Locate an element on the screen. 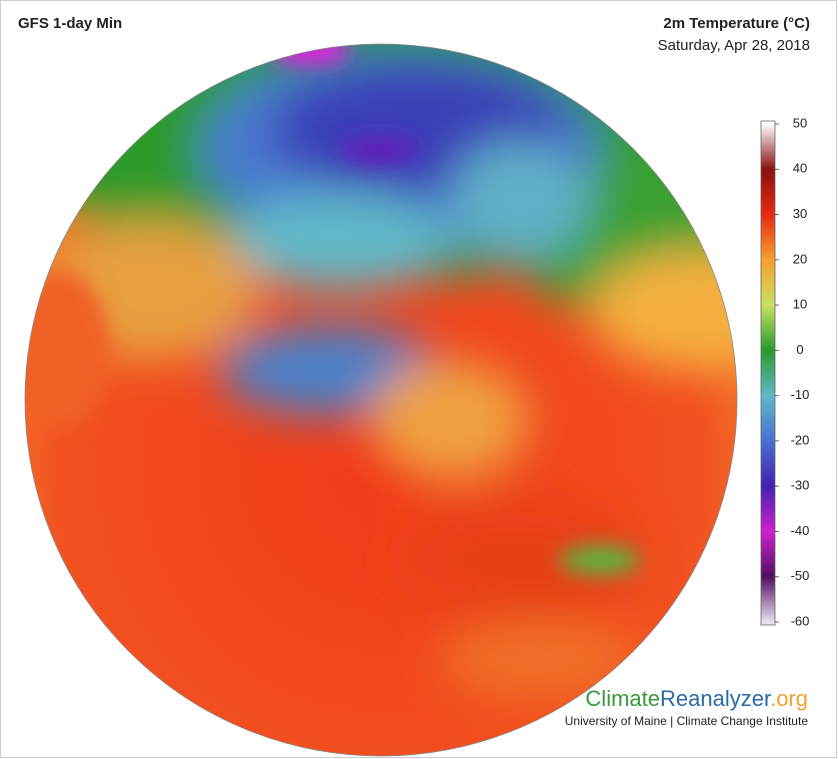 The width and height of the screenshot is (838, 759). colorbar-label: -60 is located at coordinates (800, 620).